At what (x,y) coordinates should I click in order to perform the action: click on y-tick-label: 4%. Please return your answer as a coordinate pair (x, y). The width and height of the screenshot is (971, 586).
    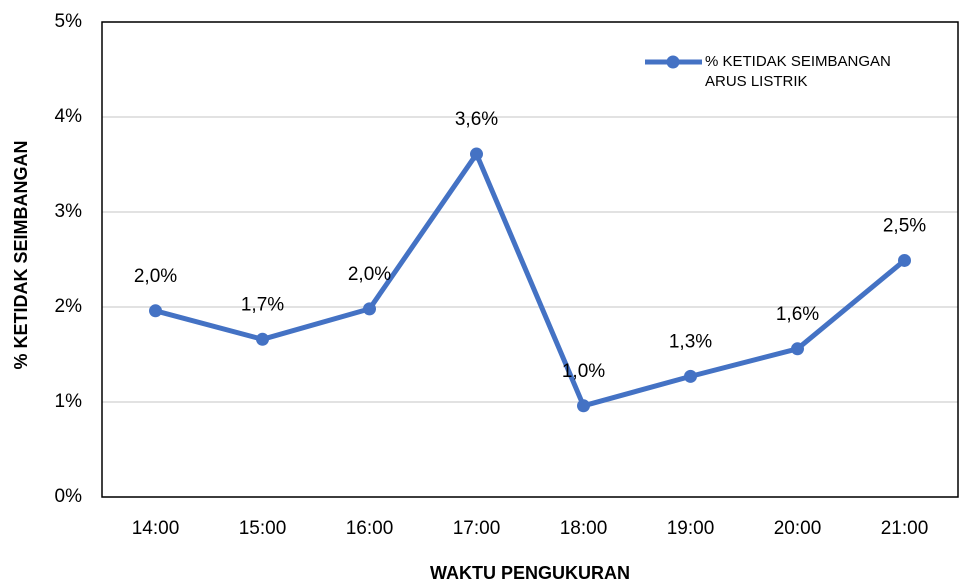
    Looking at the image, I should click on (69, 116).